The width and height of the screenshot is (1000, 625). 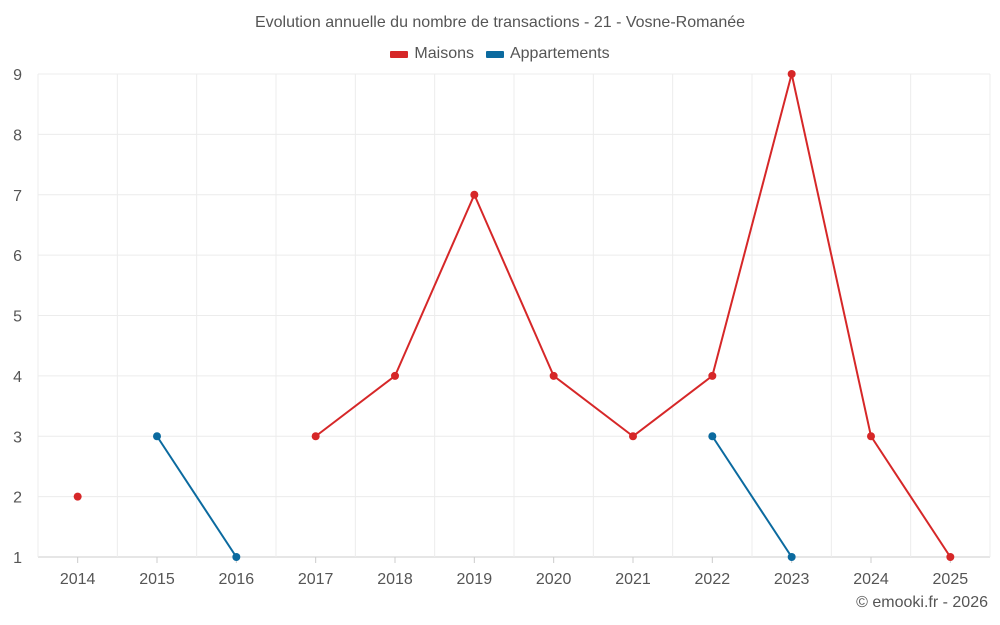 I want to click on series-maisons-segment-2023, so click(x=831, y=255).